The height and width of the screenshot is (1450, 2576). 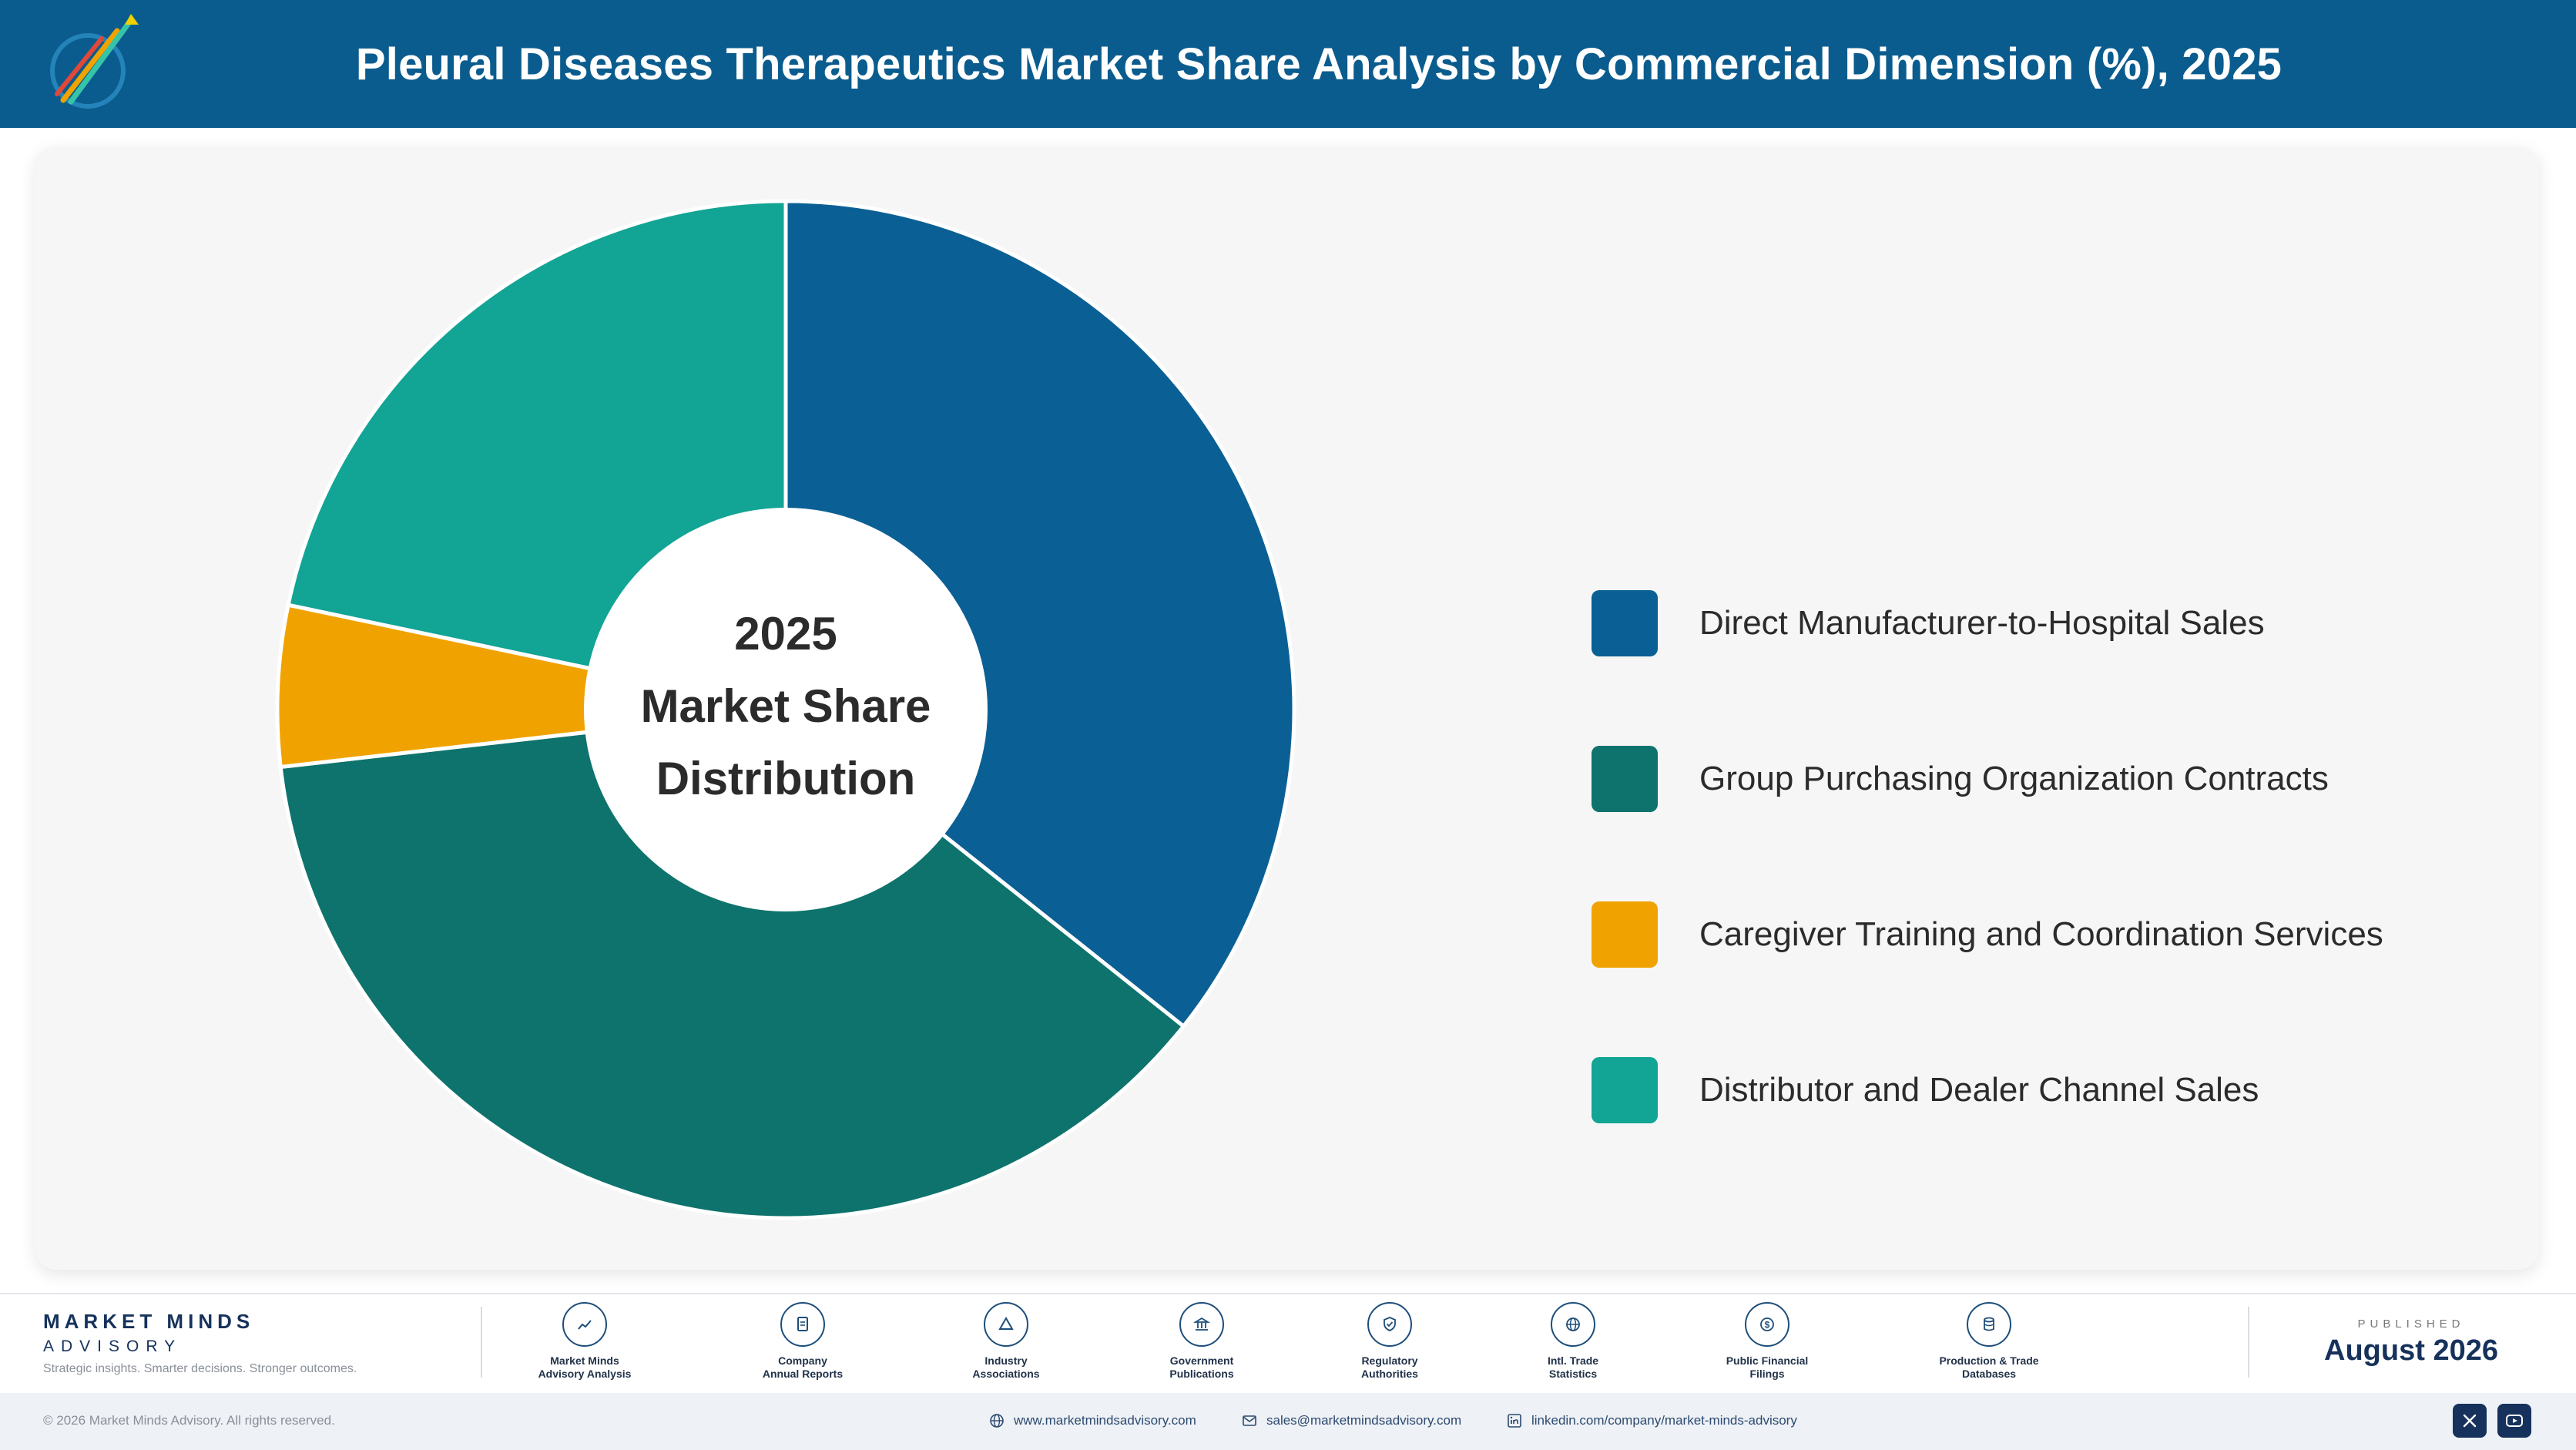 I want to click on source-label: Industry Associations, so click(x=1006, y=1367).